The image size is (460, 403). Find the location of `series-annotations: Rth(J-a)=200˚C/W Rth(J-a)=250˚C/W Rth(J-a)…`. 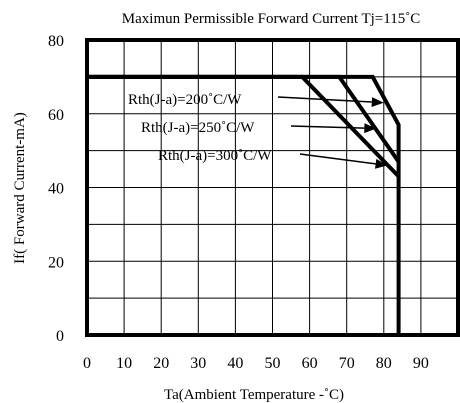

series-annotations: Rth(J-a)=200˚C/W Rth(J-a)=250˚C/W Rth(J-a)… is located at coordinates (258, 130).